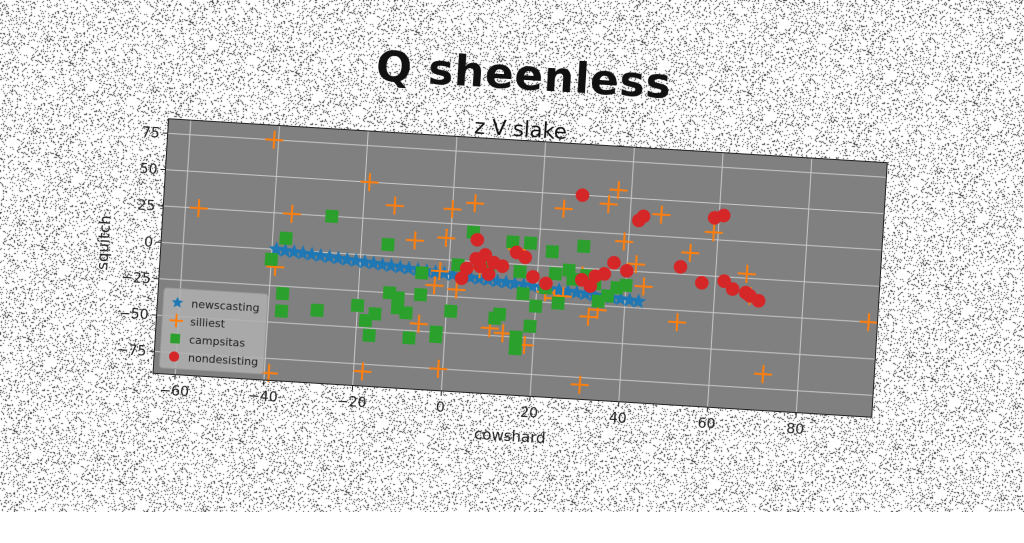 The image size is (1024, 543). What do you see at coordinates (148, 169) in the screenshot?
I see `y-tick-label: 50` at bounding box center [148, 169].